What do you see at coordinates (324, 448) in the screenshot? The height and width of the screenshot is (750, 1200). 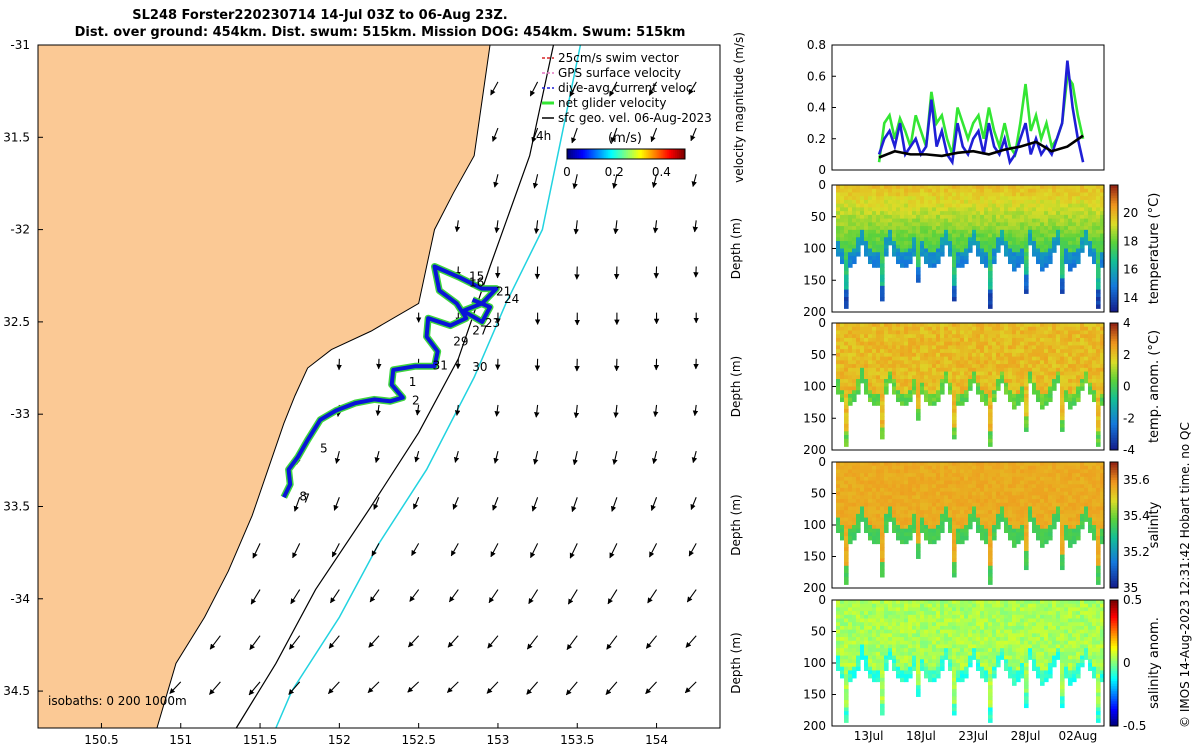 I see `waypoint-label: 5` at bounding box center [324, 448].